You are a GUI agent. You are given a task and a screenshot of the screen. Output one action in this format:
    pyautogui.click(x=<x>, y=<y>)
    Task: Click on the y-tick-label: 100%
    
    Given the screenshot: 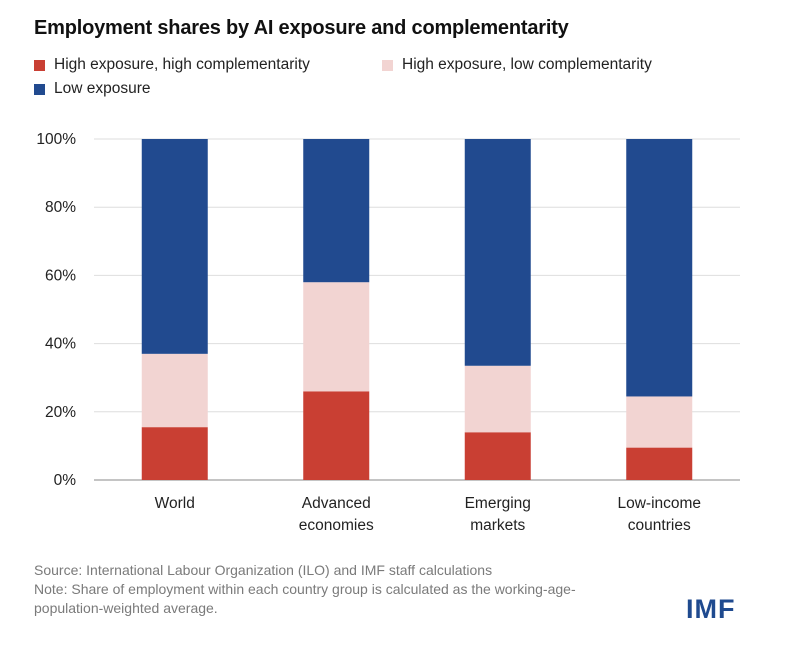 What is the action you would take?
    pyautogui.click(x=56, y=139)
    